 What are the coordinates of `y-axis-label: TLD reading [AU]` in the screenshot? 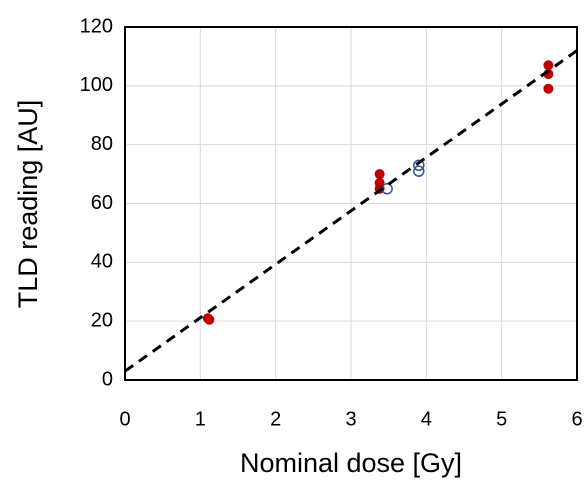 It's located at (28, 204).